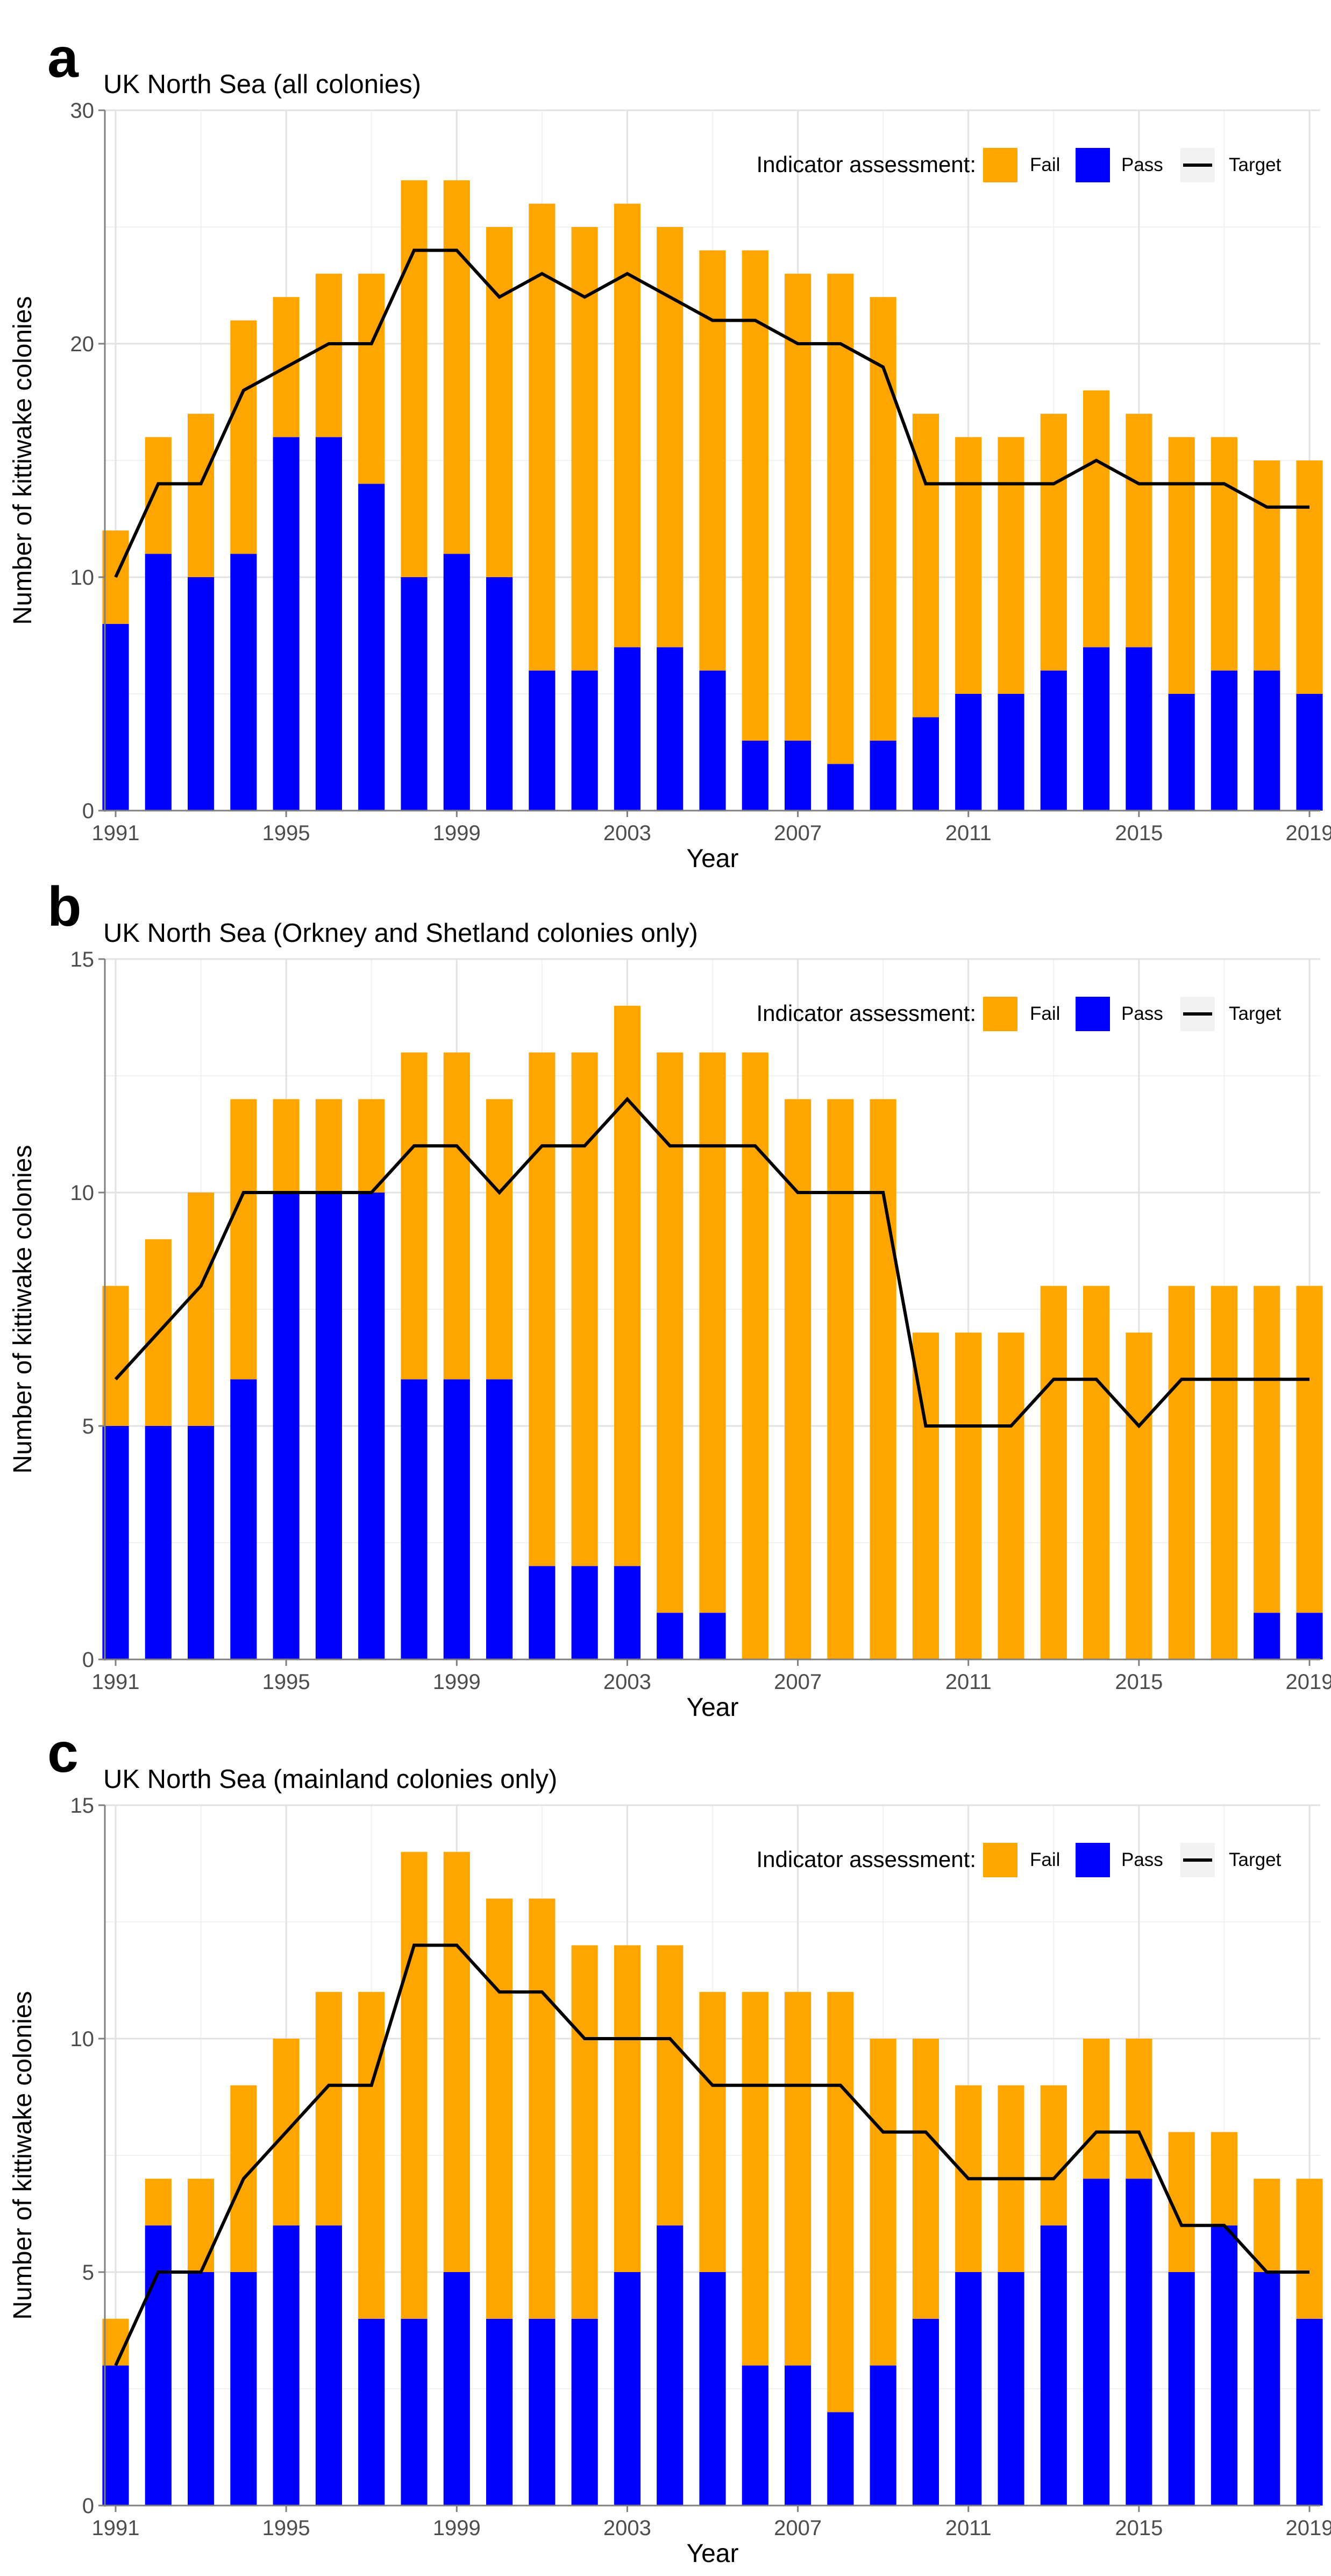  What do you see at coordinates (584, 2132) in the screenshot?
I see `bar-fail-2002` at bounding box center [584, 2132].